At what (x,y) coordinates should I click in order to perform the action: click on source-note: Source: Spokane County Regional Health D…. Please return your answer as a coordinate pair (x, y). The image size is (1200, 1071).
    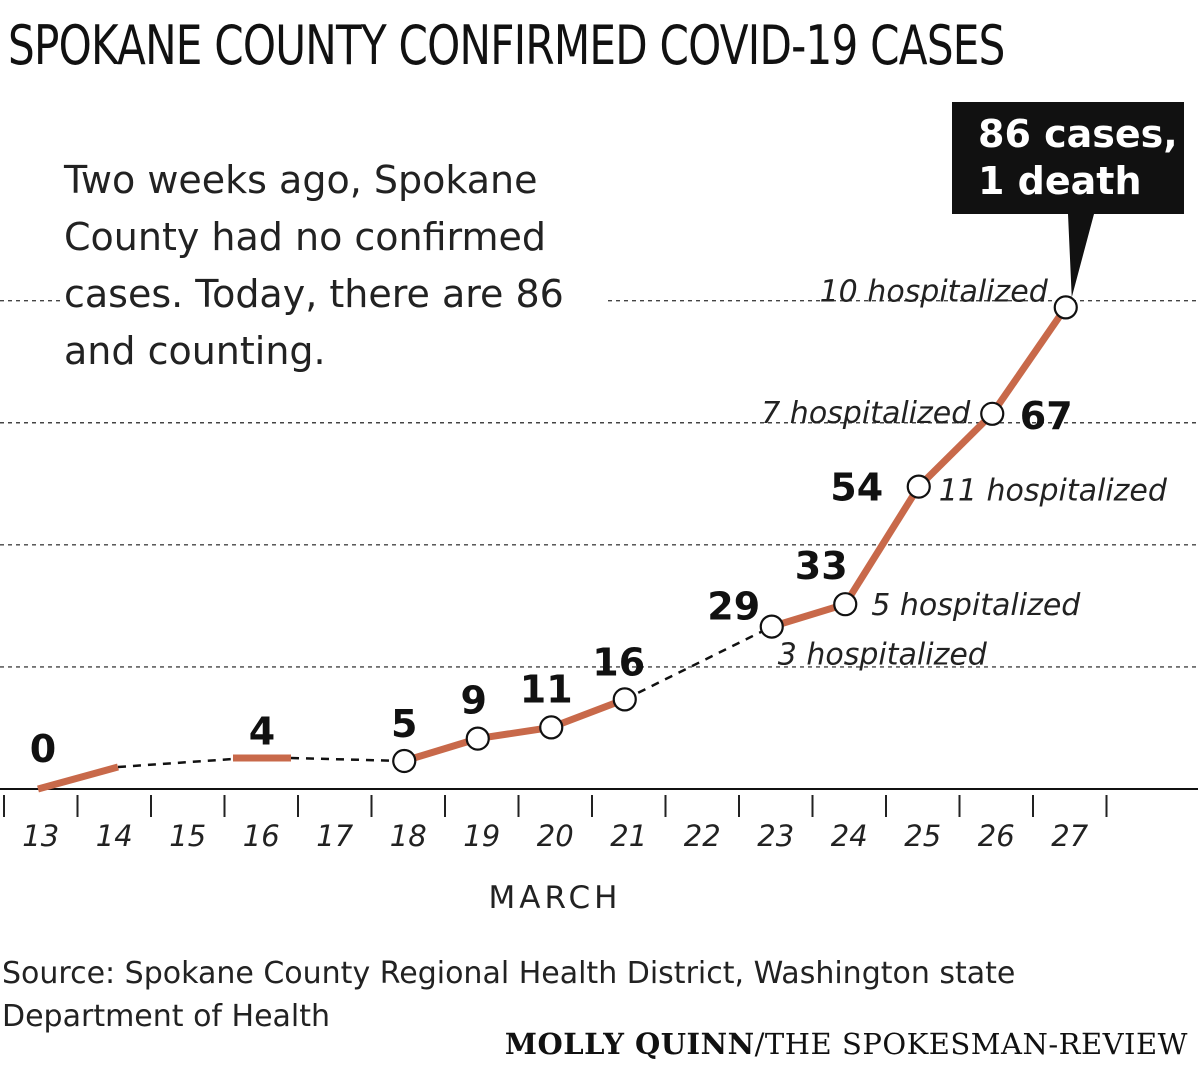
    Looking at the image, I should click on (509, 995).